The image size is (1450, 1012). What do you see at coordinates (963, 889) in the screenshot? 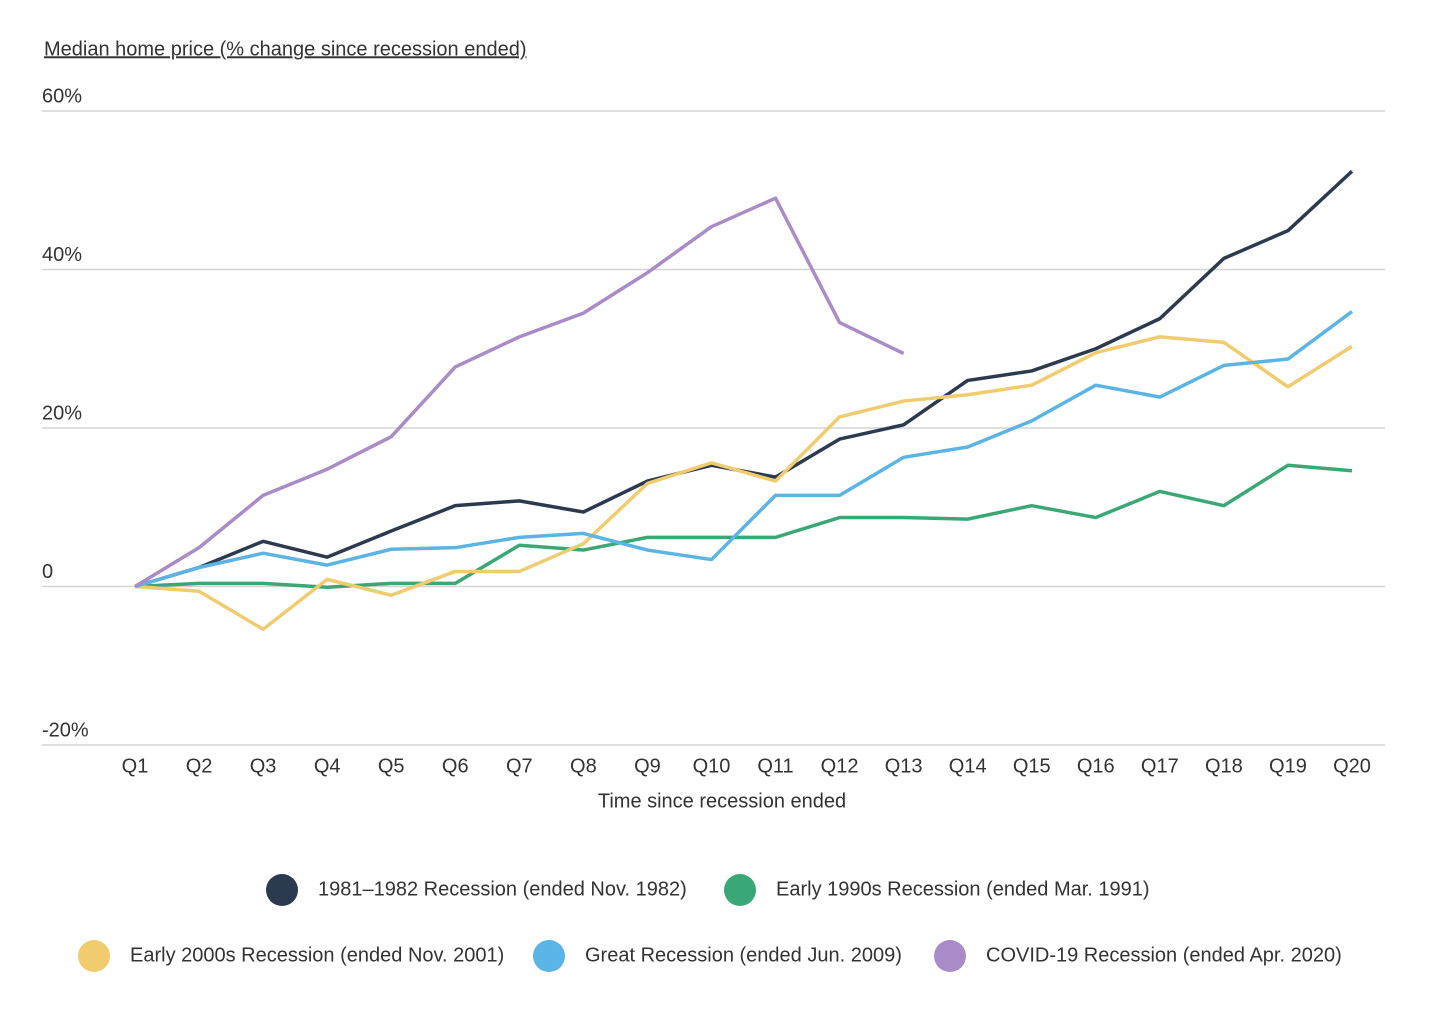
I see `legend-label: Early 1990s Recession (ended Mar. 1991)` at bounding box center [963, 889].